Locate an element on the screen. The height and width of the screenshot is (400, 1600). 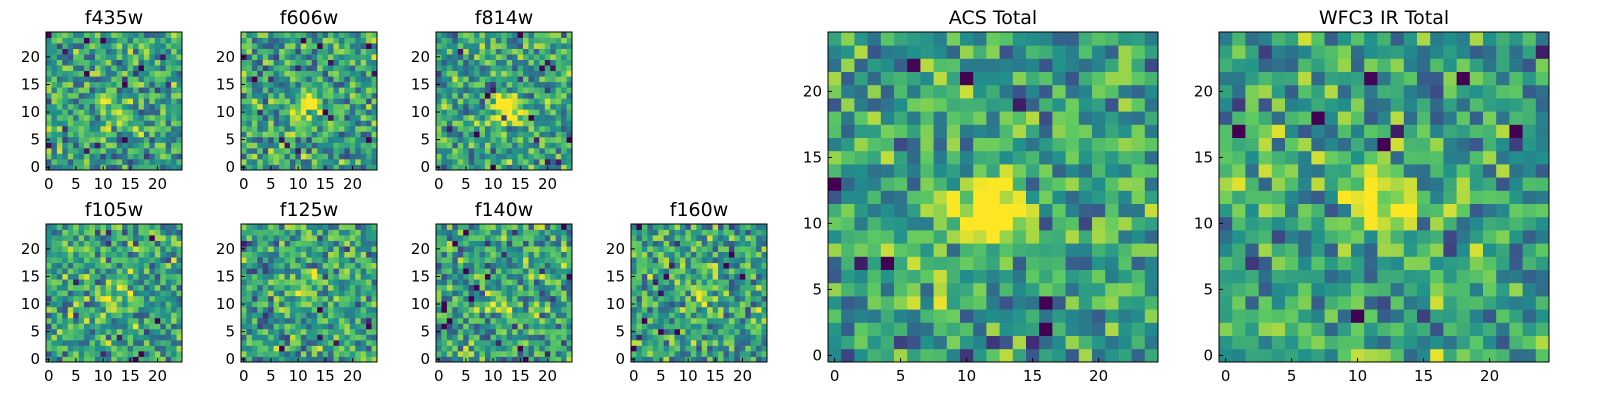
axes-frame is located at coordinates (504, 293).